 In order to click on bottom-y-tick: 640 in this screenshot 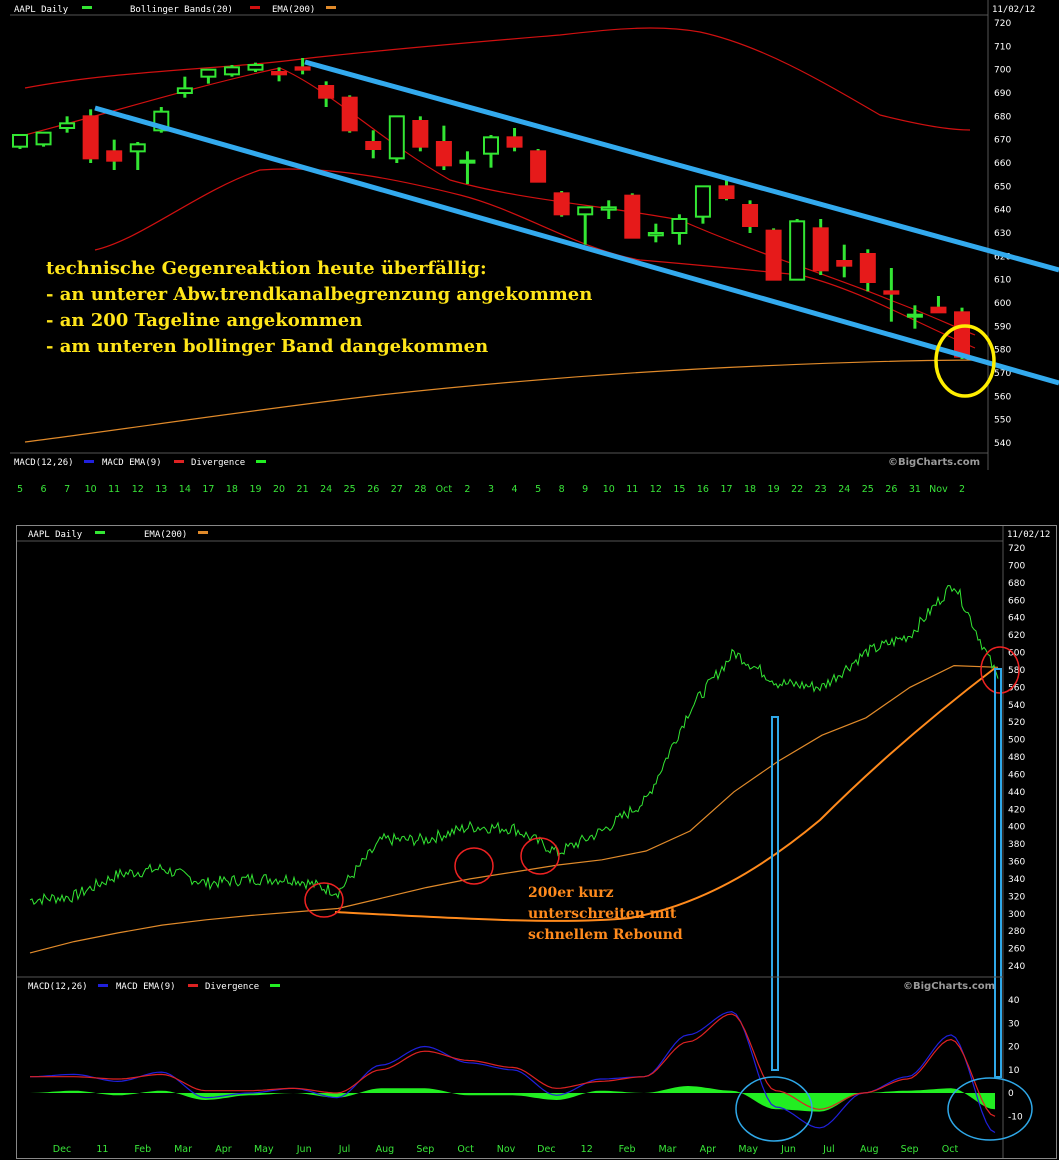, I will do `click(1016, 619)`.